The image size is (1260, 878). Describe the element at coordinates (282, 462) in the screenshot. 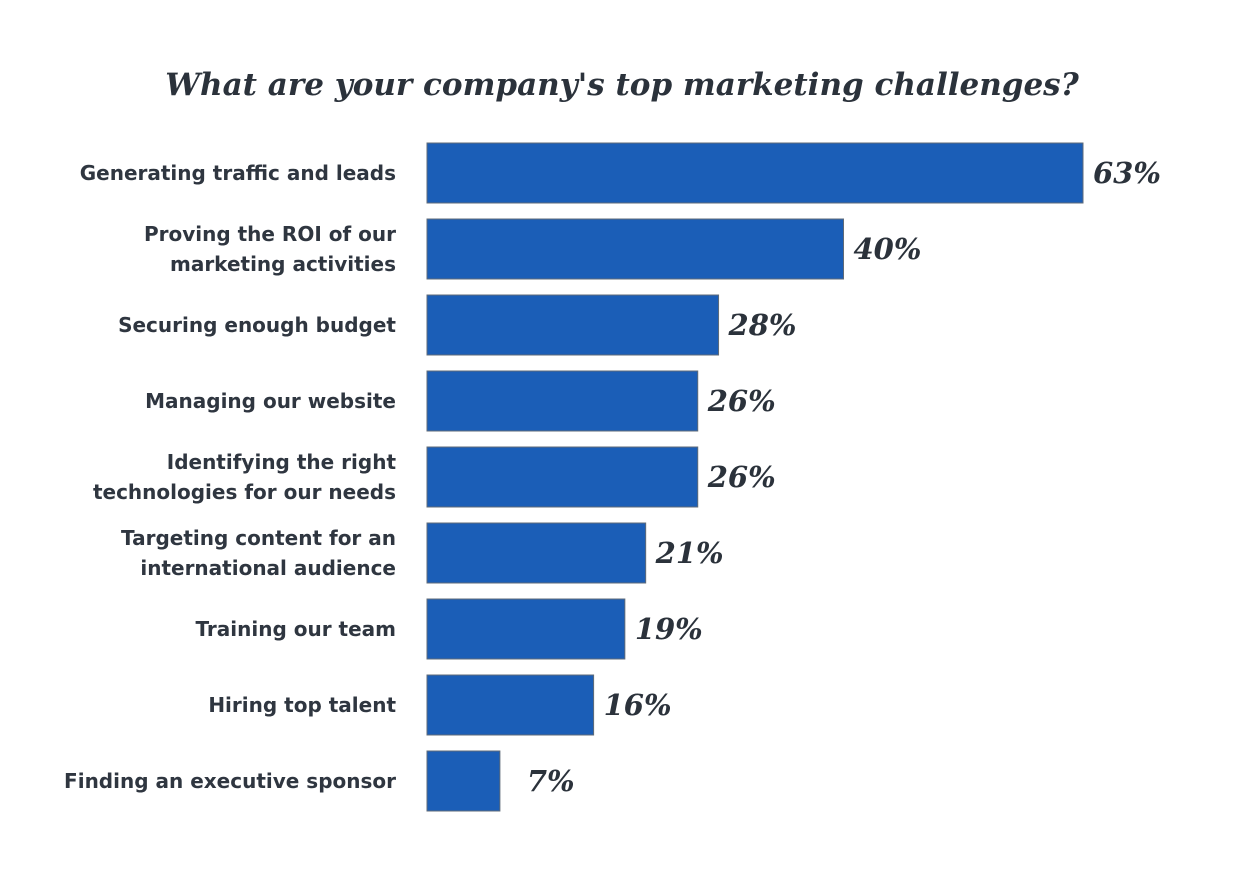

I see `category-label: Identifying the right` at that location.